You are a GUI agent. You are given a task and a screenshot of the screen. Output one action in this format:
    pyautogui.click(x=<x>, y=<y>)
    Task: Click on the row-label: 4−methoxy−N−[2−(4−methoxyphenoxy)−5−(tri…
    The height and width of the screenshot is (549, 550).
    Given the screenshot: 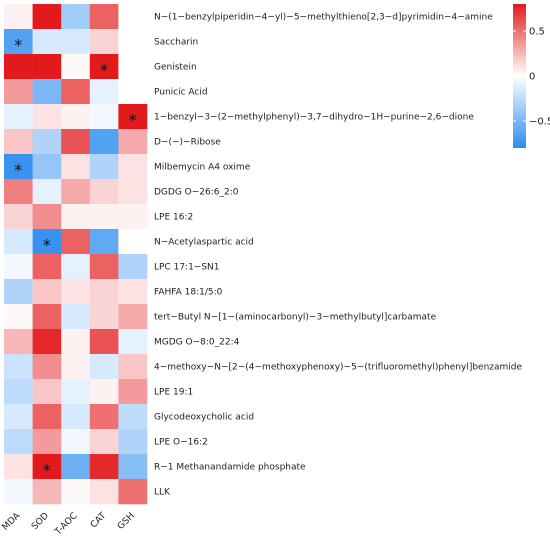 What is the action you would take?
    pyautogui.click(x=338, y=368)
    